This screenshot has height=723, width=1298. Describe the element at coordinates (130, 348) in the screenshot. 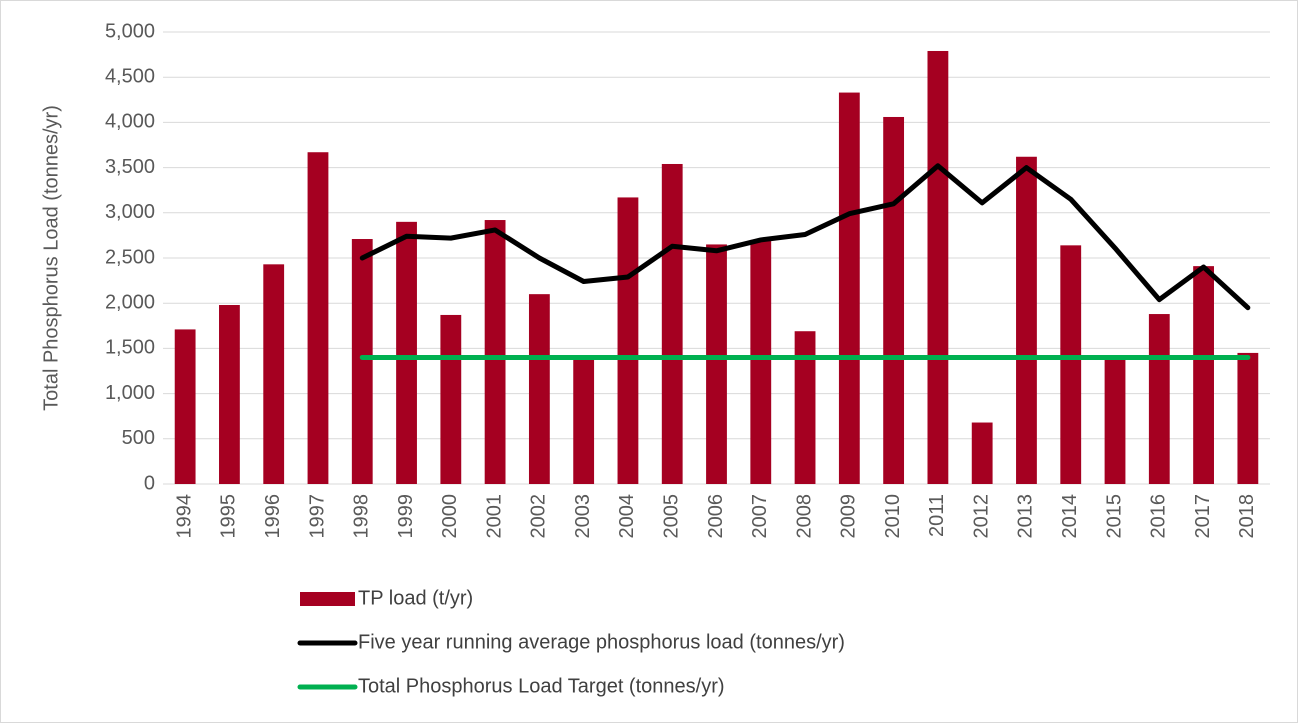

I see `y-tick-label: 1,500` at that location.